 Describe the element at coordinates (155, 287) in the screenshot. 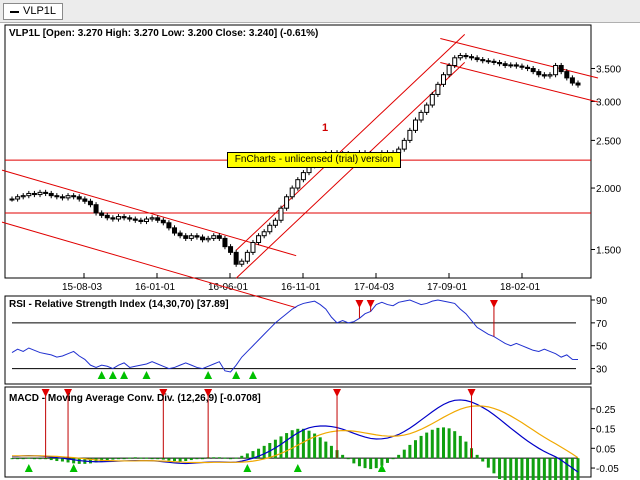

I see `price-x-tick-label: 16-01-01` at that location.